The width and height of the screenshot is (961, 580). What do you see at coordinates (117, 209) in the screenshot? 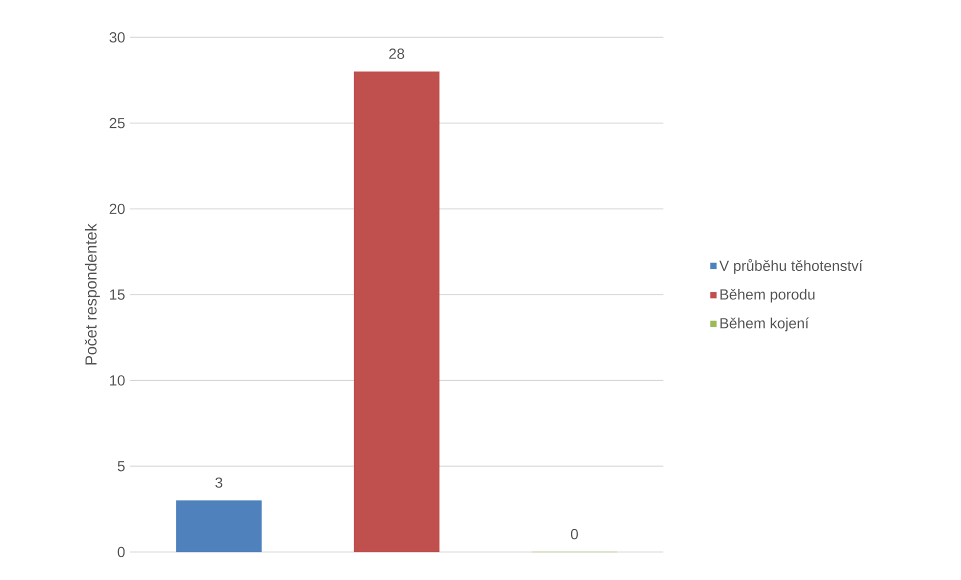
I see `y-tick-label: 20` at bounding box center [117, 209].